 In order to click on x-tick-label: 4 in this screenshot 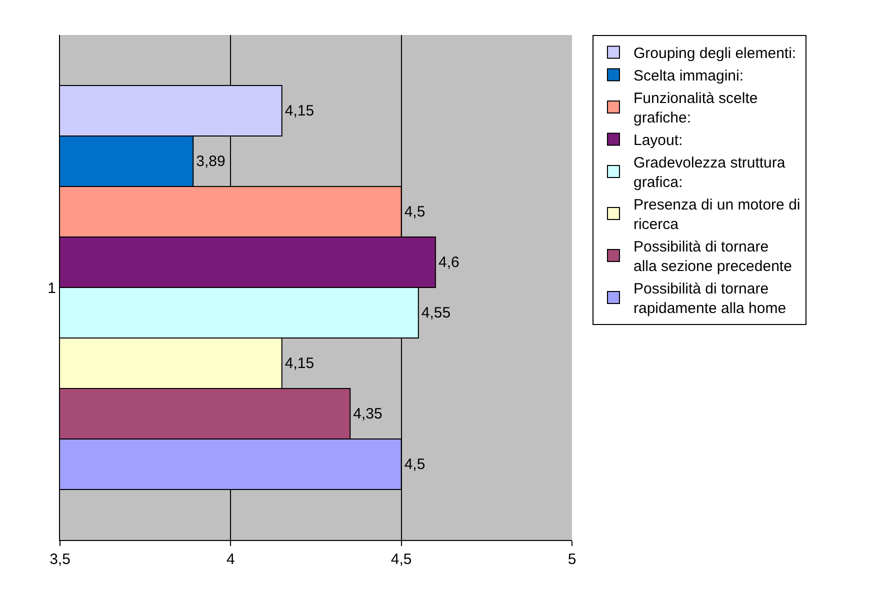, I will do `click(230, 559)`.